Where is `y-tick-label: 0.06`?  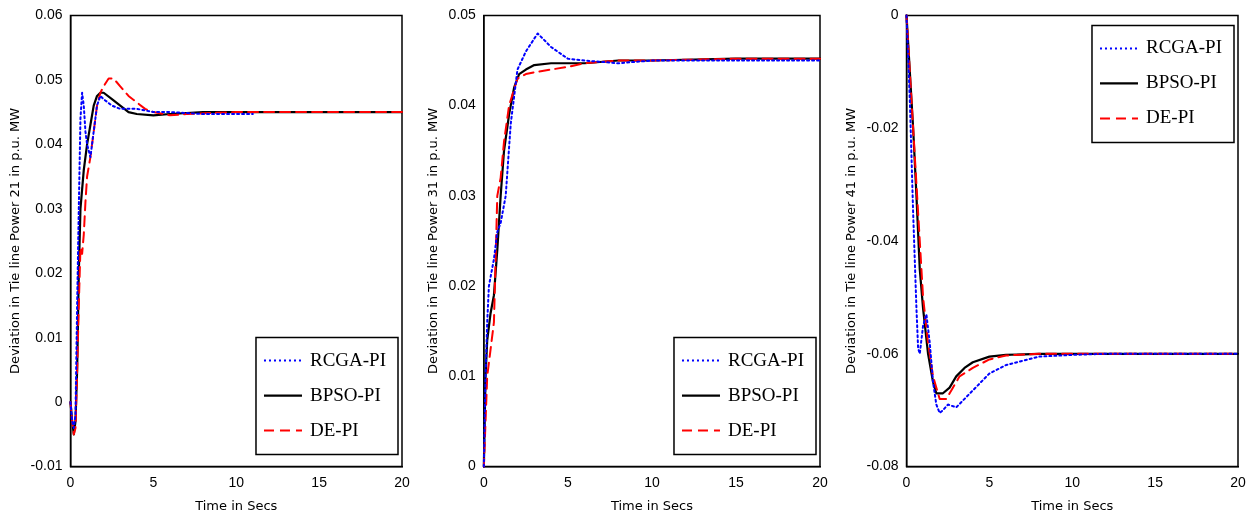 y-tick-label: 0.06 is located at coordinates (49, 14).